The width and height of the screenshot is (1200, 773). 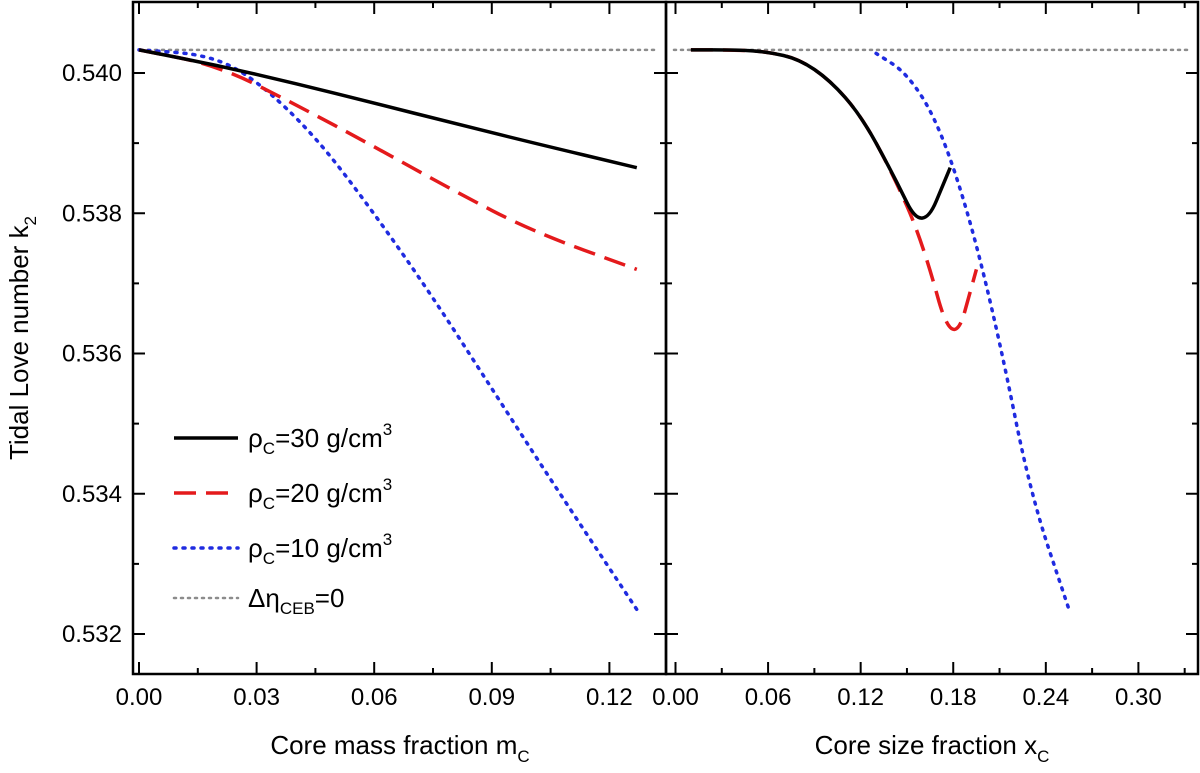 I want to click on right-x-tick-label: 0.06, so click(x=768, y=697).